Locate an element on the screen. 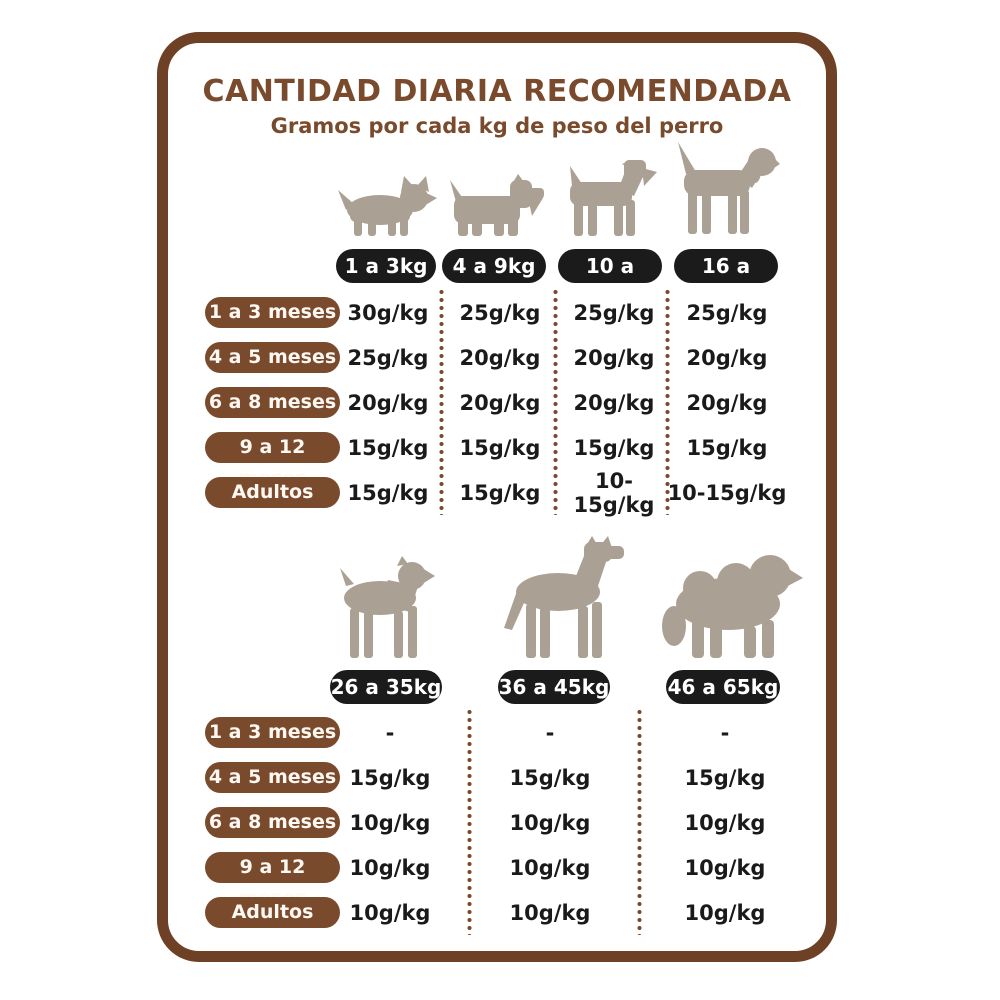 The height and width of the screenshot is (1000, 1000). weight-header-pill: 36 a 45kg is located at coordinates (554, 687).